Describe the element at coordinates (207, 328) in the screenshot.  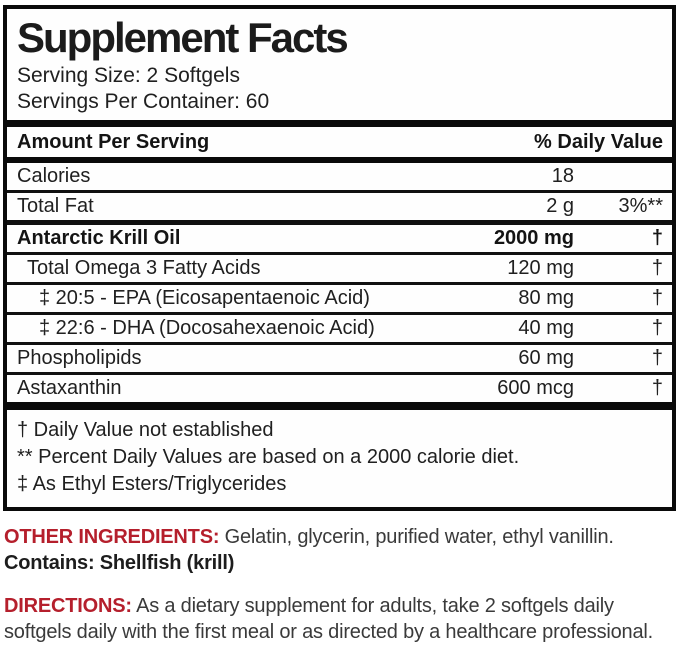
I see `nutrient-name: ‡ 22:6 - DHA (Docosahexaenoic Acid)` at that location.